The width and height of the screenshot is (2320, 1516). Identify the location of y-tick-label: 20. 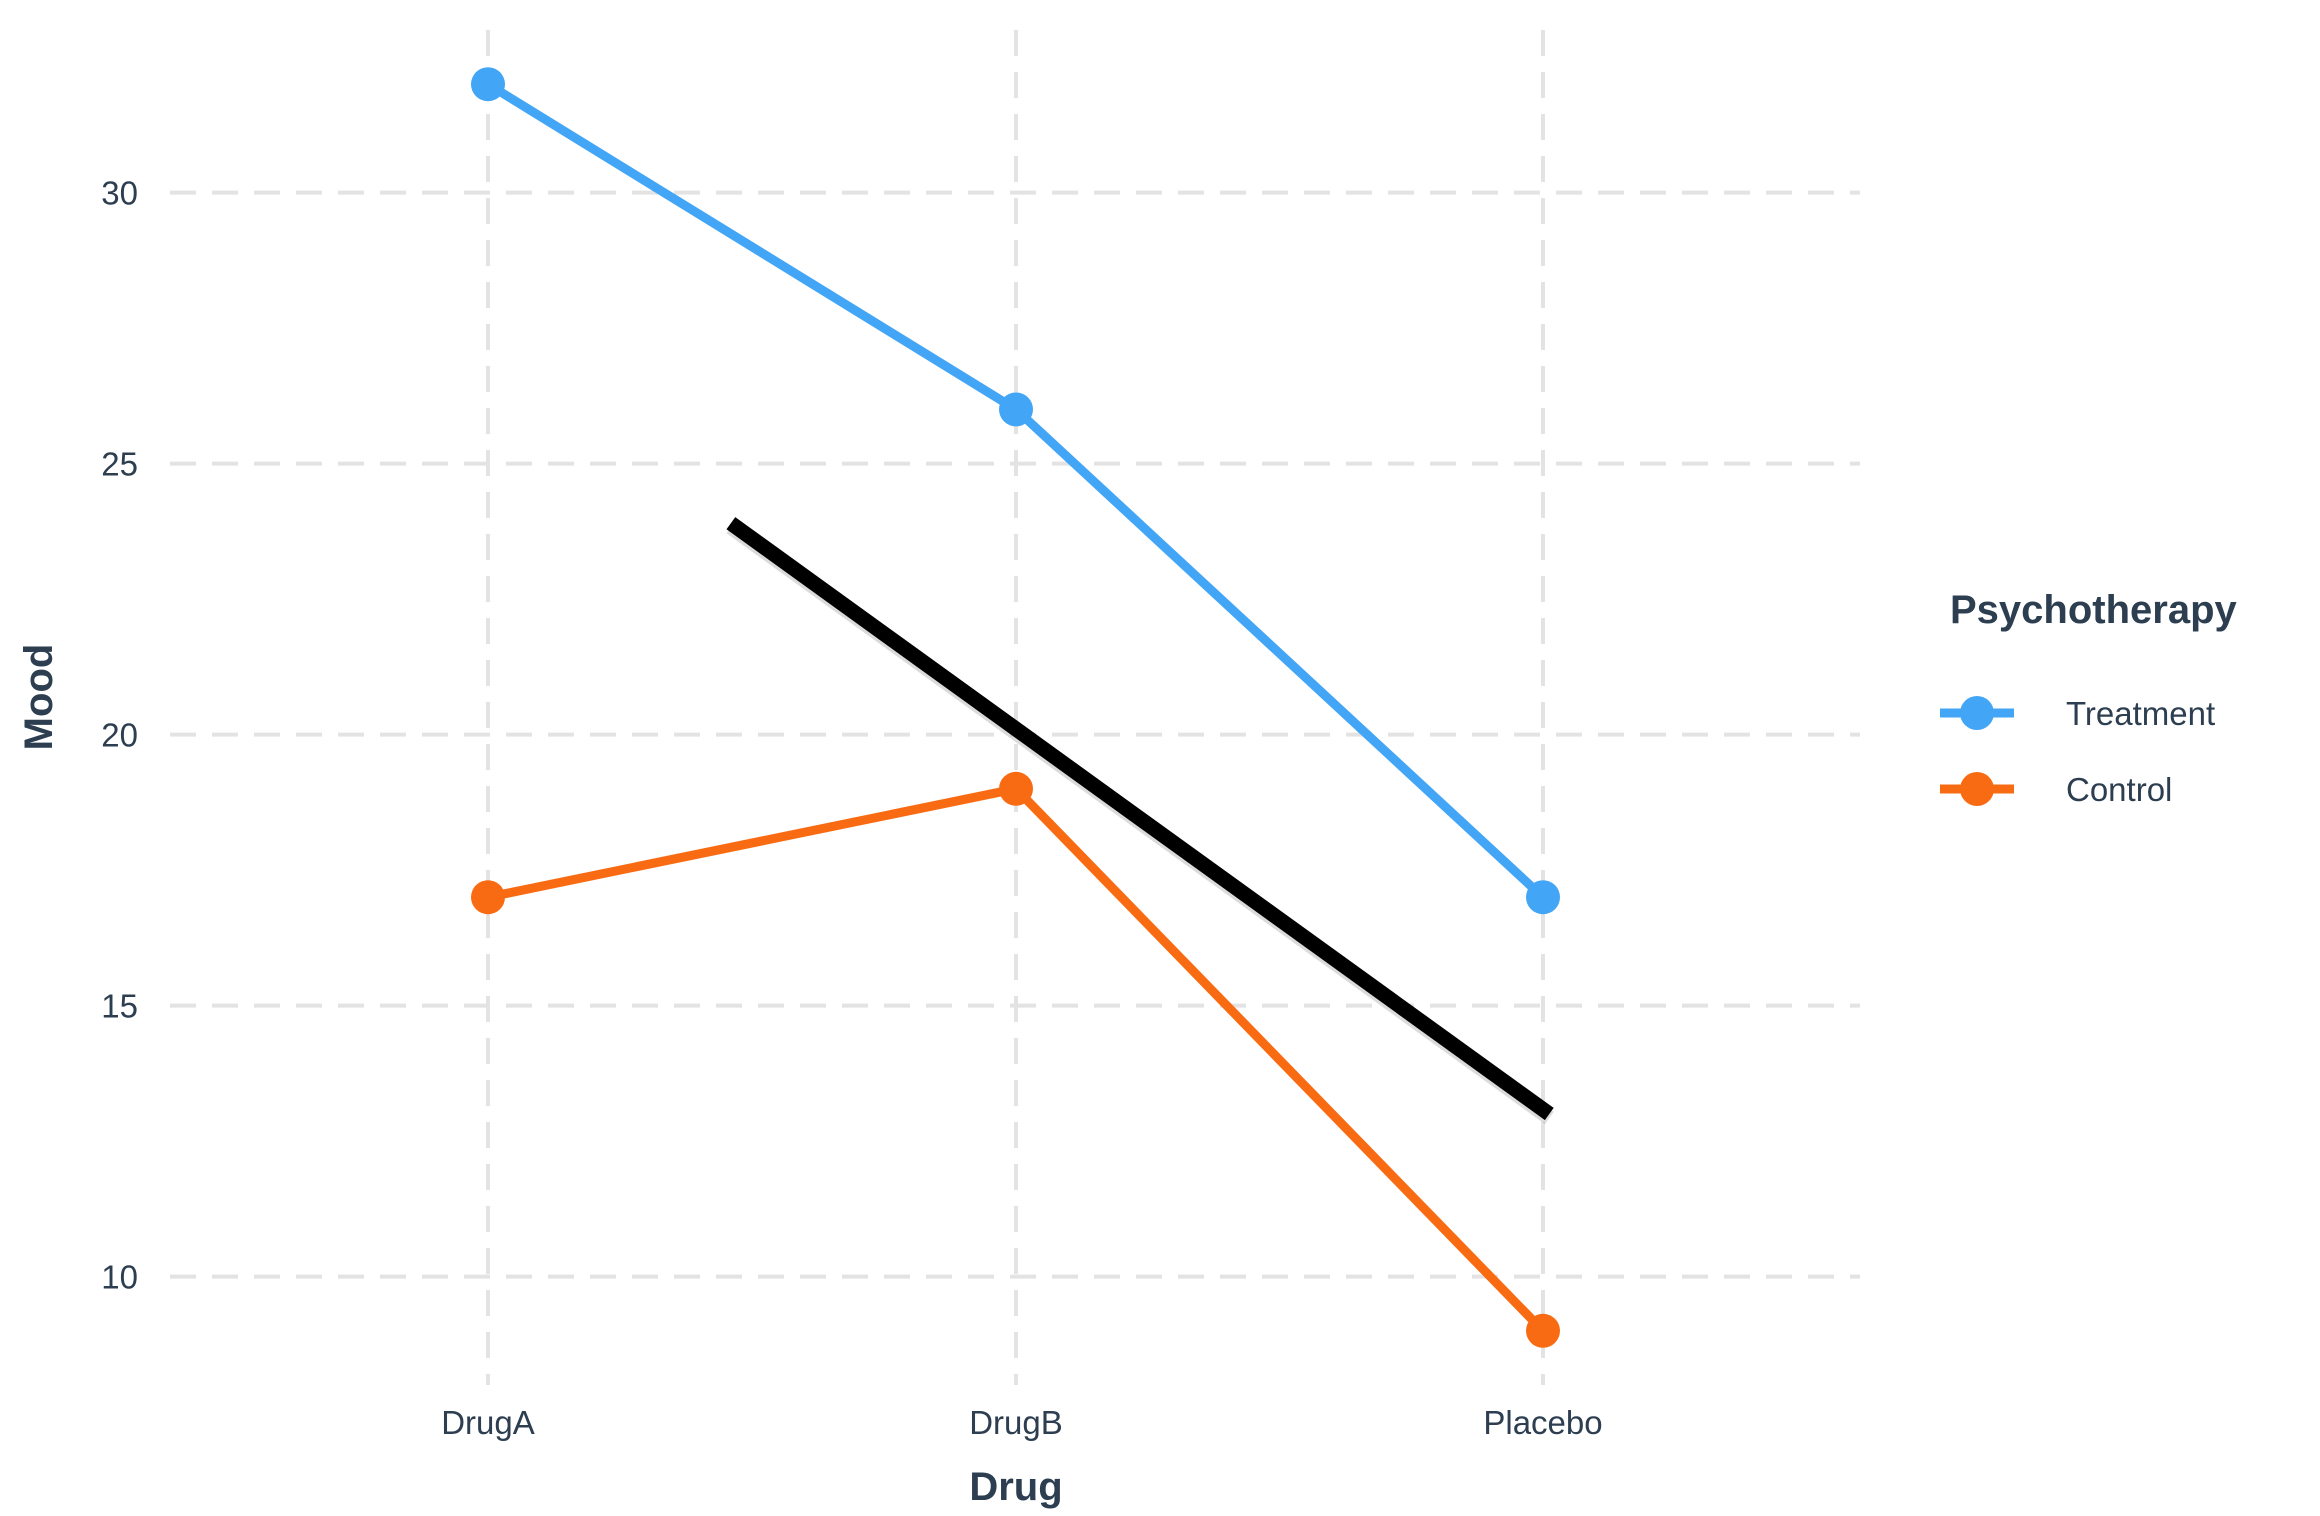
(119, 735).